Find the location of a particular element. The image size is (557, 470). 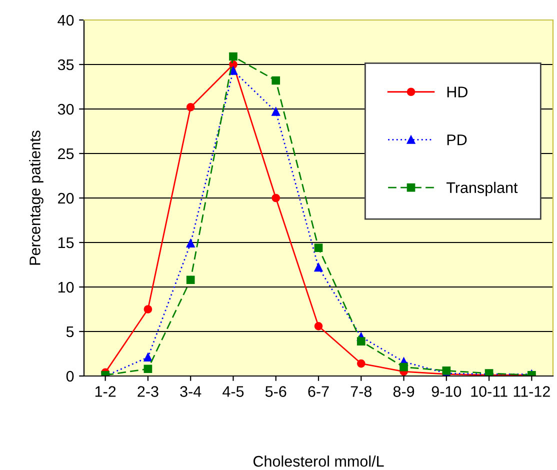

y-tick-label: 10 is located at coordinates (66, 287).